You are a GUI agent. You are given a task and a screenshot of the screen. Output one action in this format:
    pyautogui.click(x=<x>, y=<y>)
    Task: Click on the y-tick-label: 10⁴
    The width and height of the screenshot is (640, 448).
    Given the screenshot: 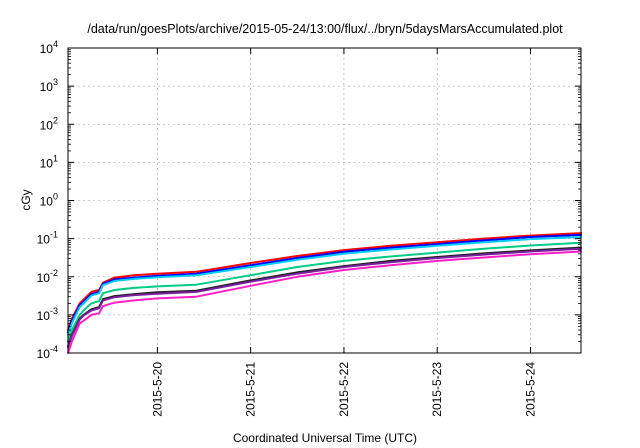 What is the action you would take?
    pyautogui.click(x=49, y=47)
    